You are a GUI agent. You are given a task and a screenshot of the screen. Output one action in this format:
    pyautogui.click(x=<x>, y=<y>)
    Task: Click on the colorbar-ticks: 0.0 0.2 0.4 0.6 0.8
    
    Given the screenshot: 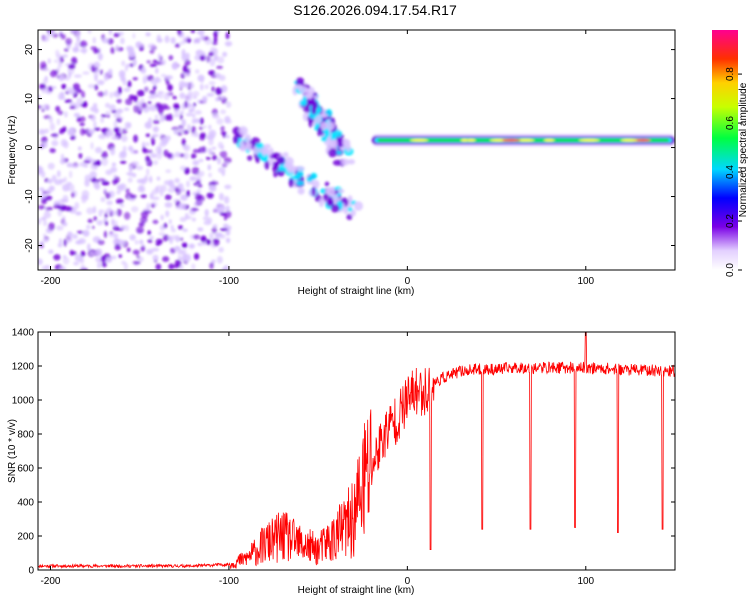 What is the action you would take?
    pyautogui.click(x=733, y=172)
    